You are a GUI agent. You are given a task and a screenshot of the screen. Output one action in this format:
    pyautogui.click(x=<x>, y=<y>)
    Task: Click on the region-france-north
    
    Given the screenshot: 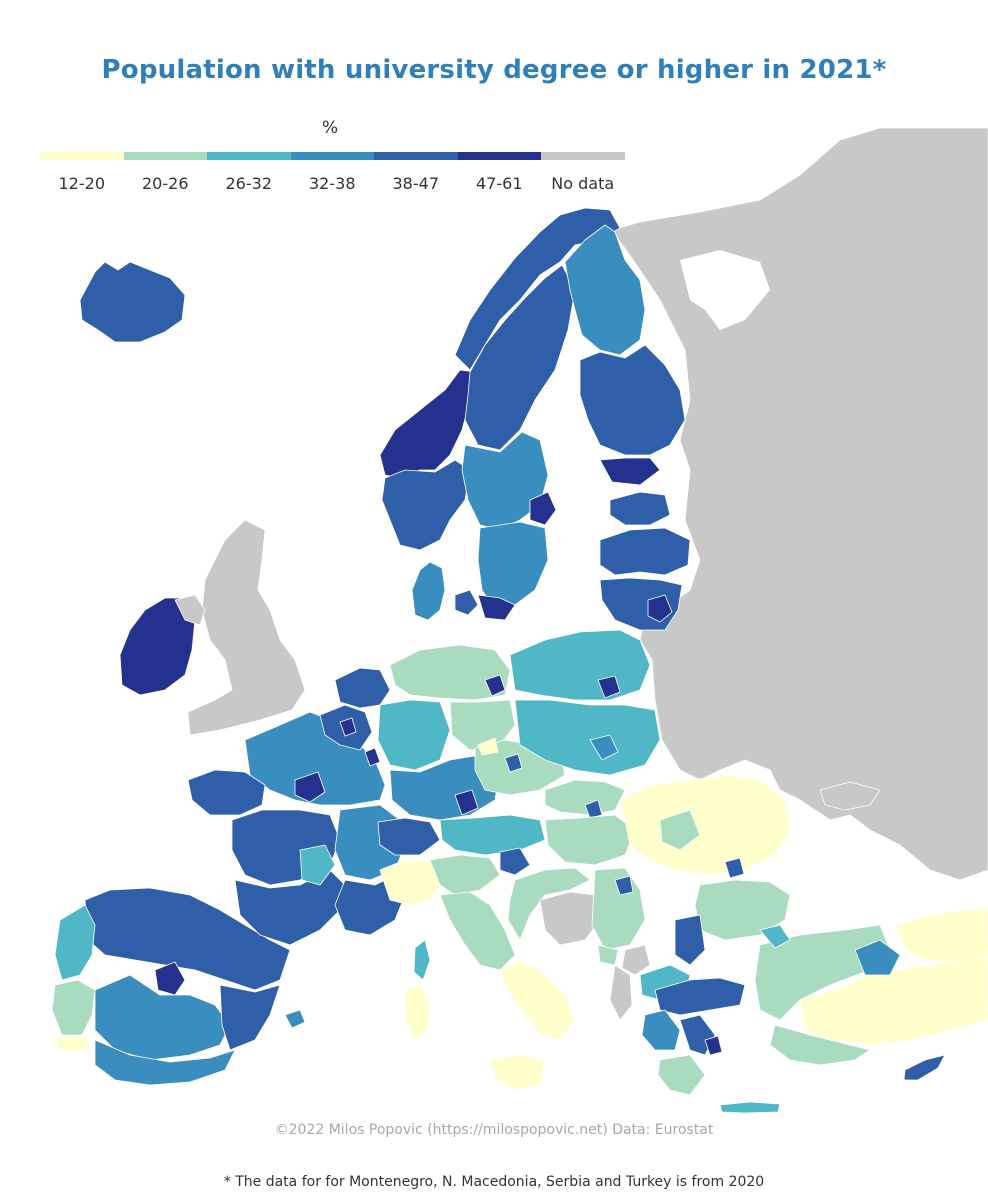 What is the action you would take?
    pyautogui.click(x=315, y=758)
    